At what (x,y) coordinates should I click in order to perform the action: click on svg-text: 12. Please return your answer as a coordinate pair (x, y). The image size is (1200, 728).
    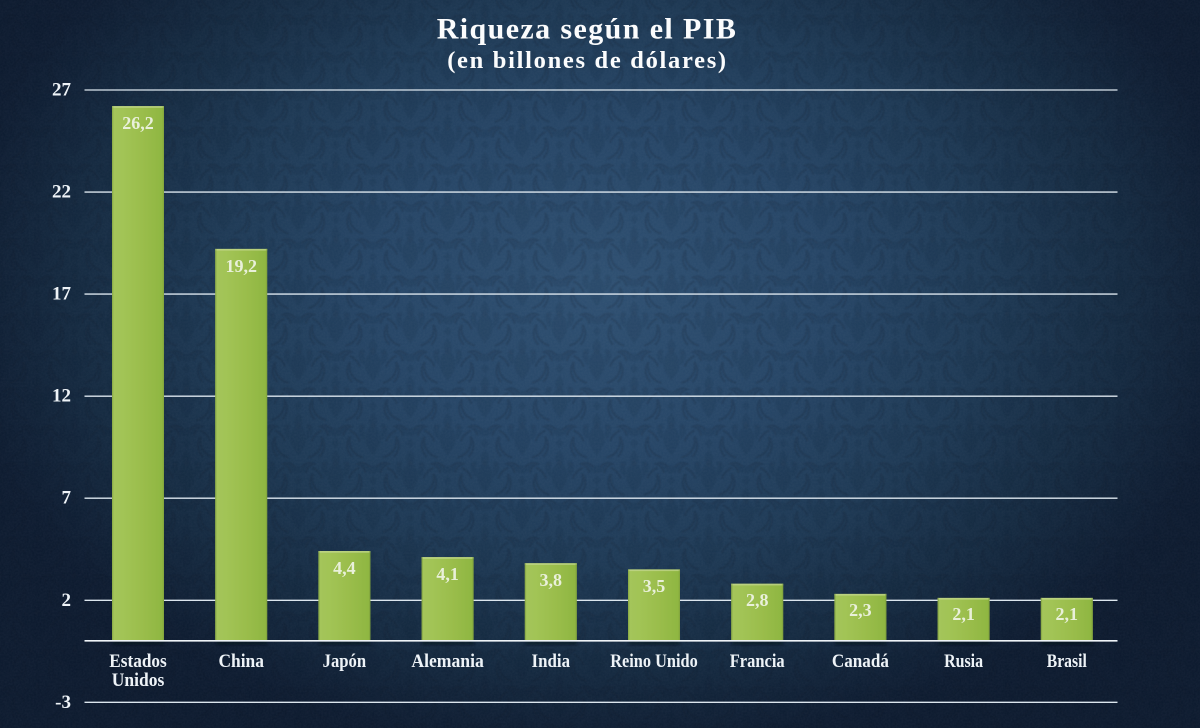
    Looking at the image, I should click on (61, 396).